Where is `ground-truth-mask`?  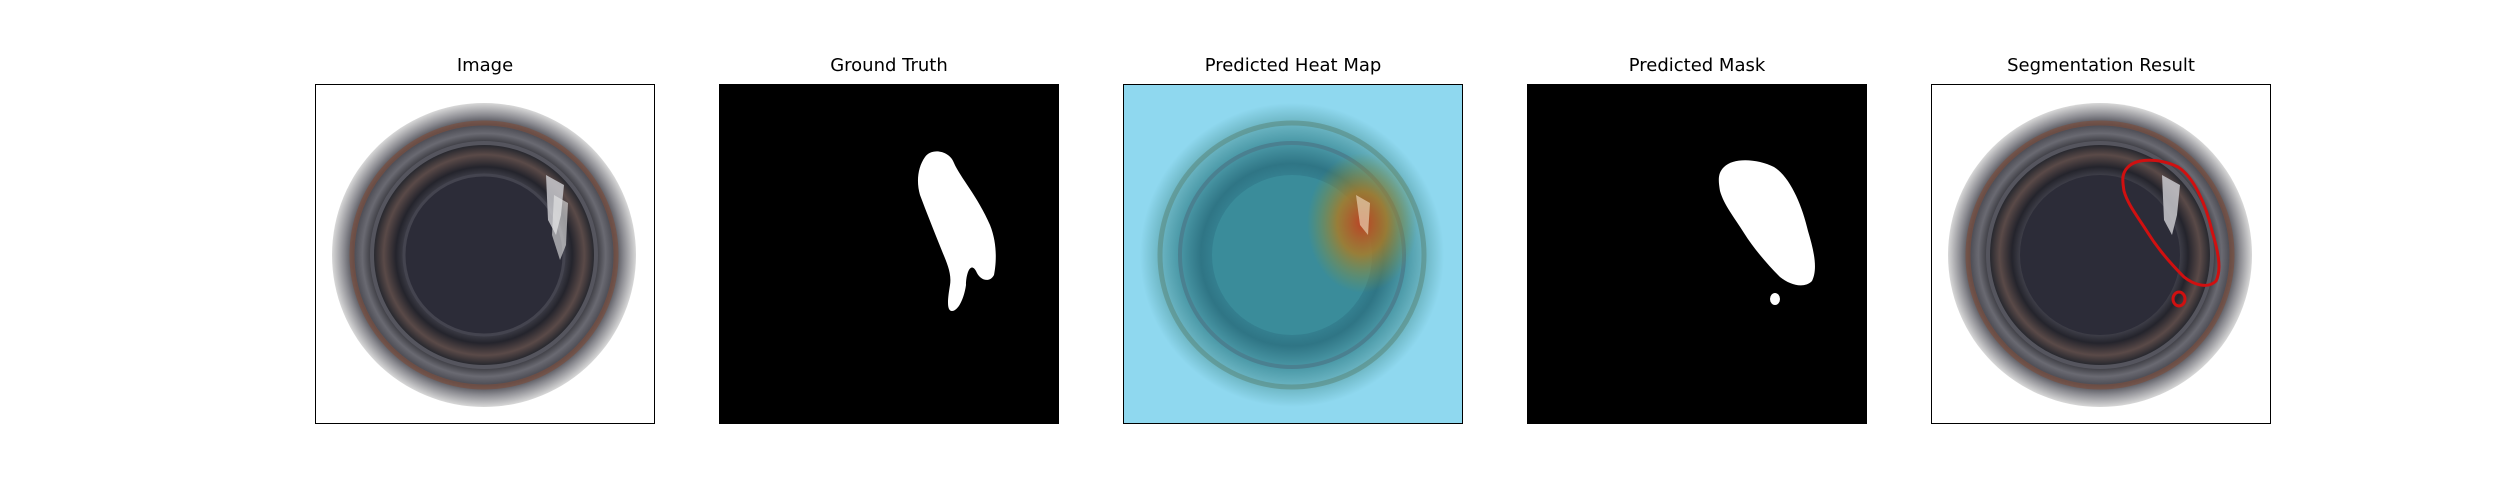
ground-truth-mask is located at coordinates (889, 254).